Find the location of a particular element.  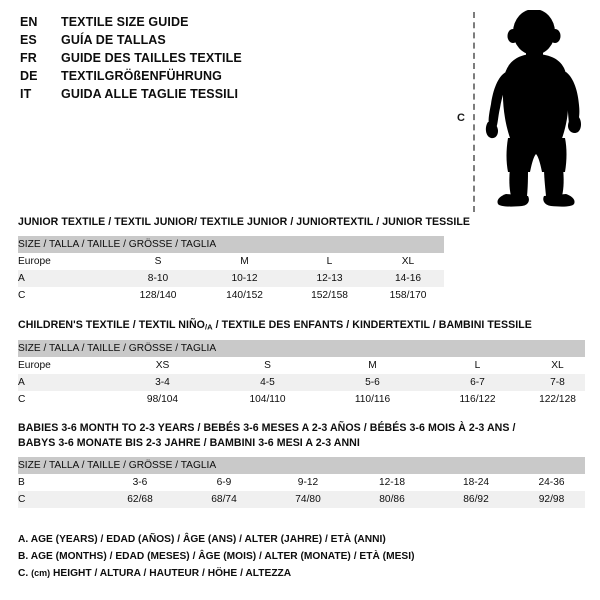

table-cell: 12-13 is located at coordinates (329, 278).